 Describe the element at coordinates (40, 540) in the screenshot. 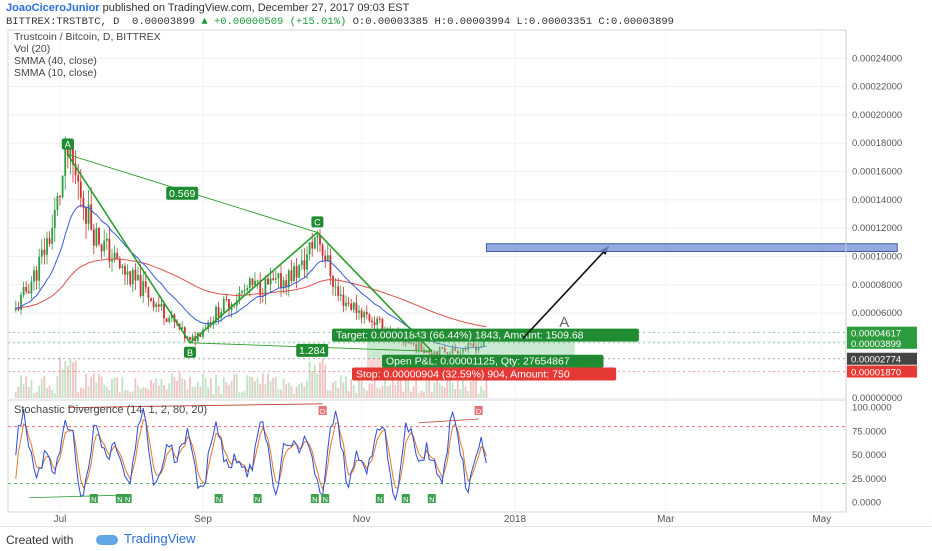

I see `created-with-text: Created with` at that location.